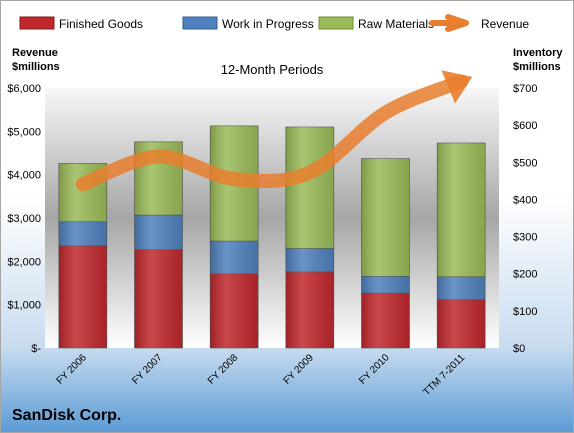  I want to click on y-right-tick-label: $300, so click(525, 238).